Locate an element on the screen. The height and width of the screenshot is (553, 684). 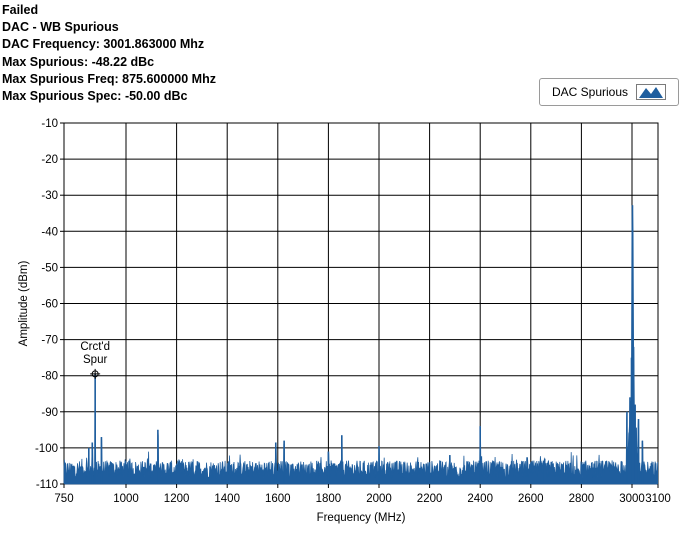
y-tick-label: -20 is located at coordinates (49, 160).